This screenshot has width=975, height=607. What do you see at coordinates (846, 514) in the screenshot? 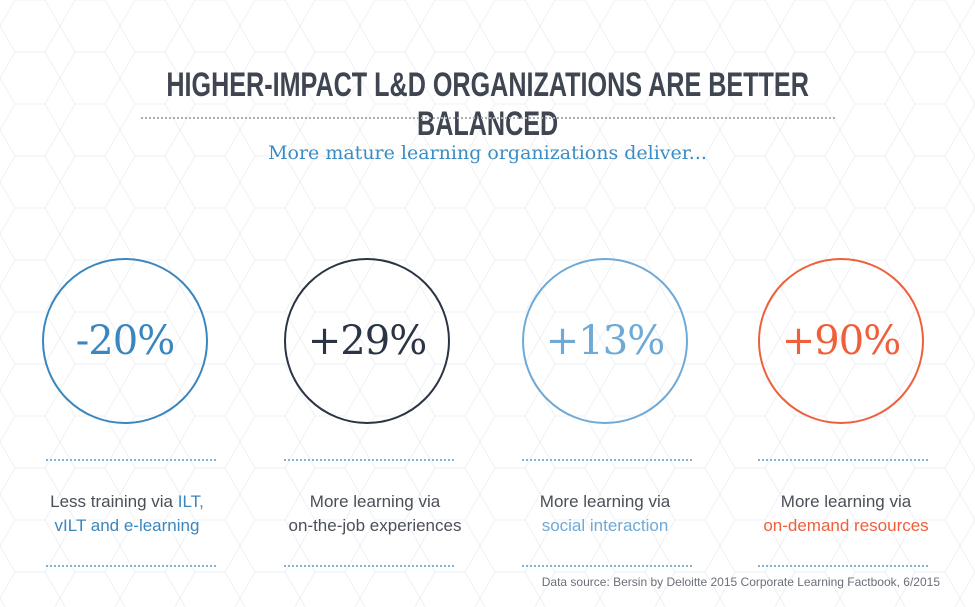
I see `stat-caption-4: More learning via on-demand resources` at bounding box center [846, 514].